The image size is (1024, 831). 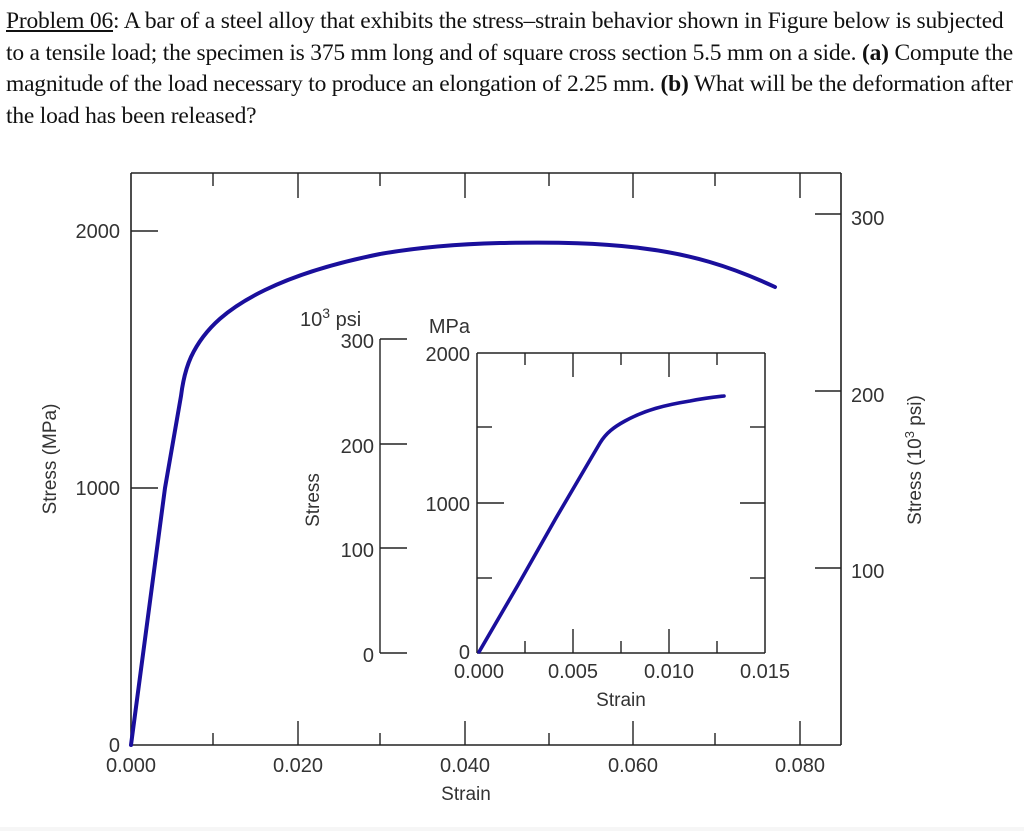 What do you see at coordinates (506, 185) in the screenshot?
I see `main-x-ticks-top` at bounding box center [506, 185].